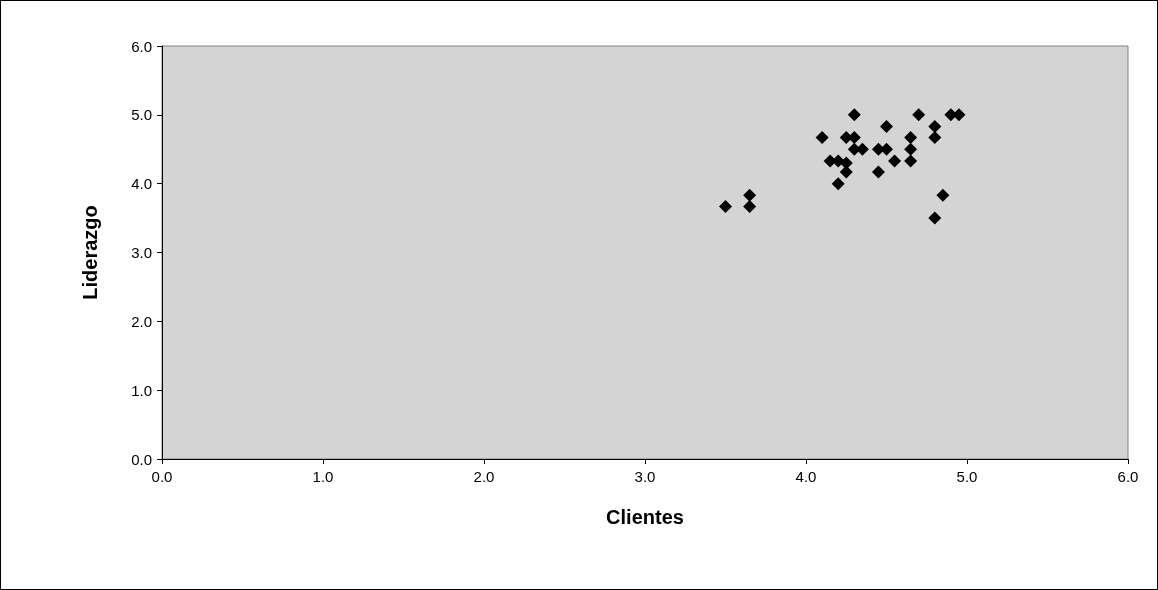 This screenshot has width=1158, height=590. Describe the element at coordinates (967, 476) in the screenshot. I see `x-tick-label: 5.0` at that location.